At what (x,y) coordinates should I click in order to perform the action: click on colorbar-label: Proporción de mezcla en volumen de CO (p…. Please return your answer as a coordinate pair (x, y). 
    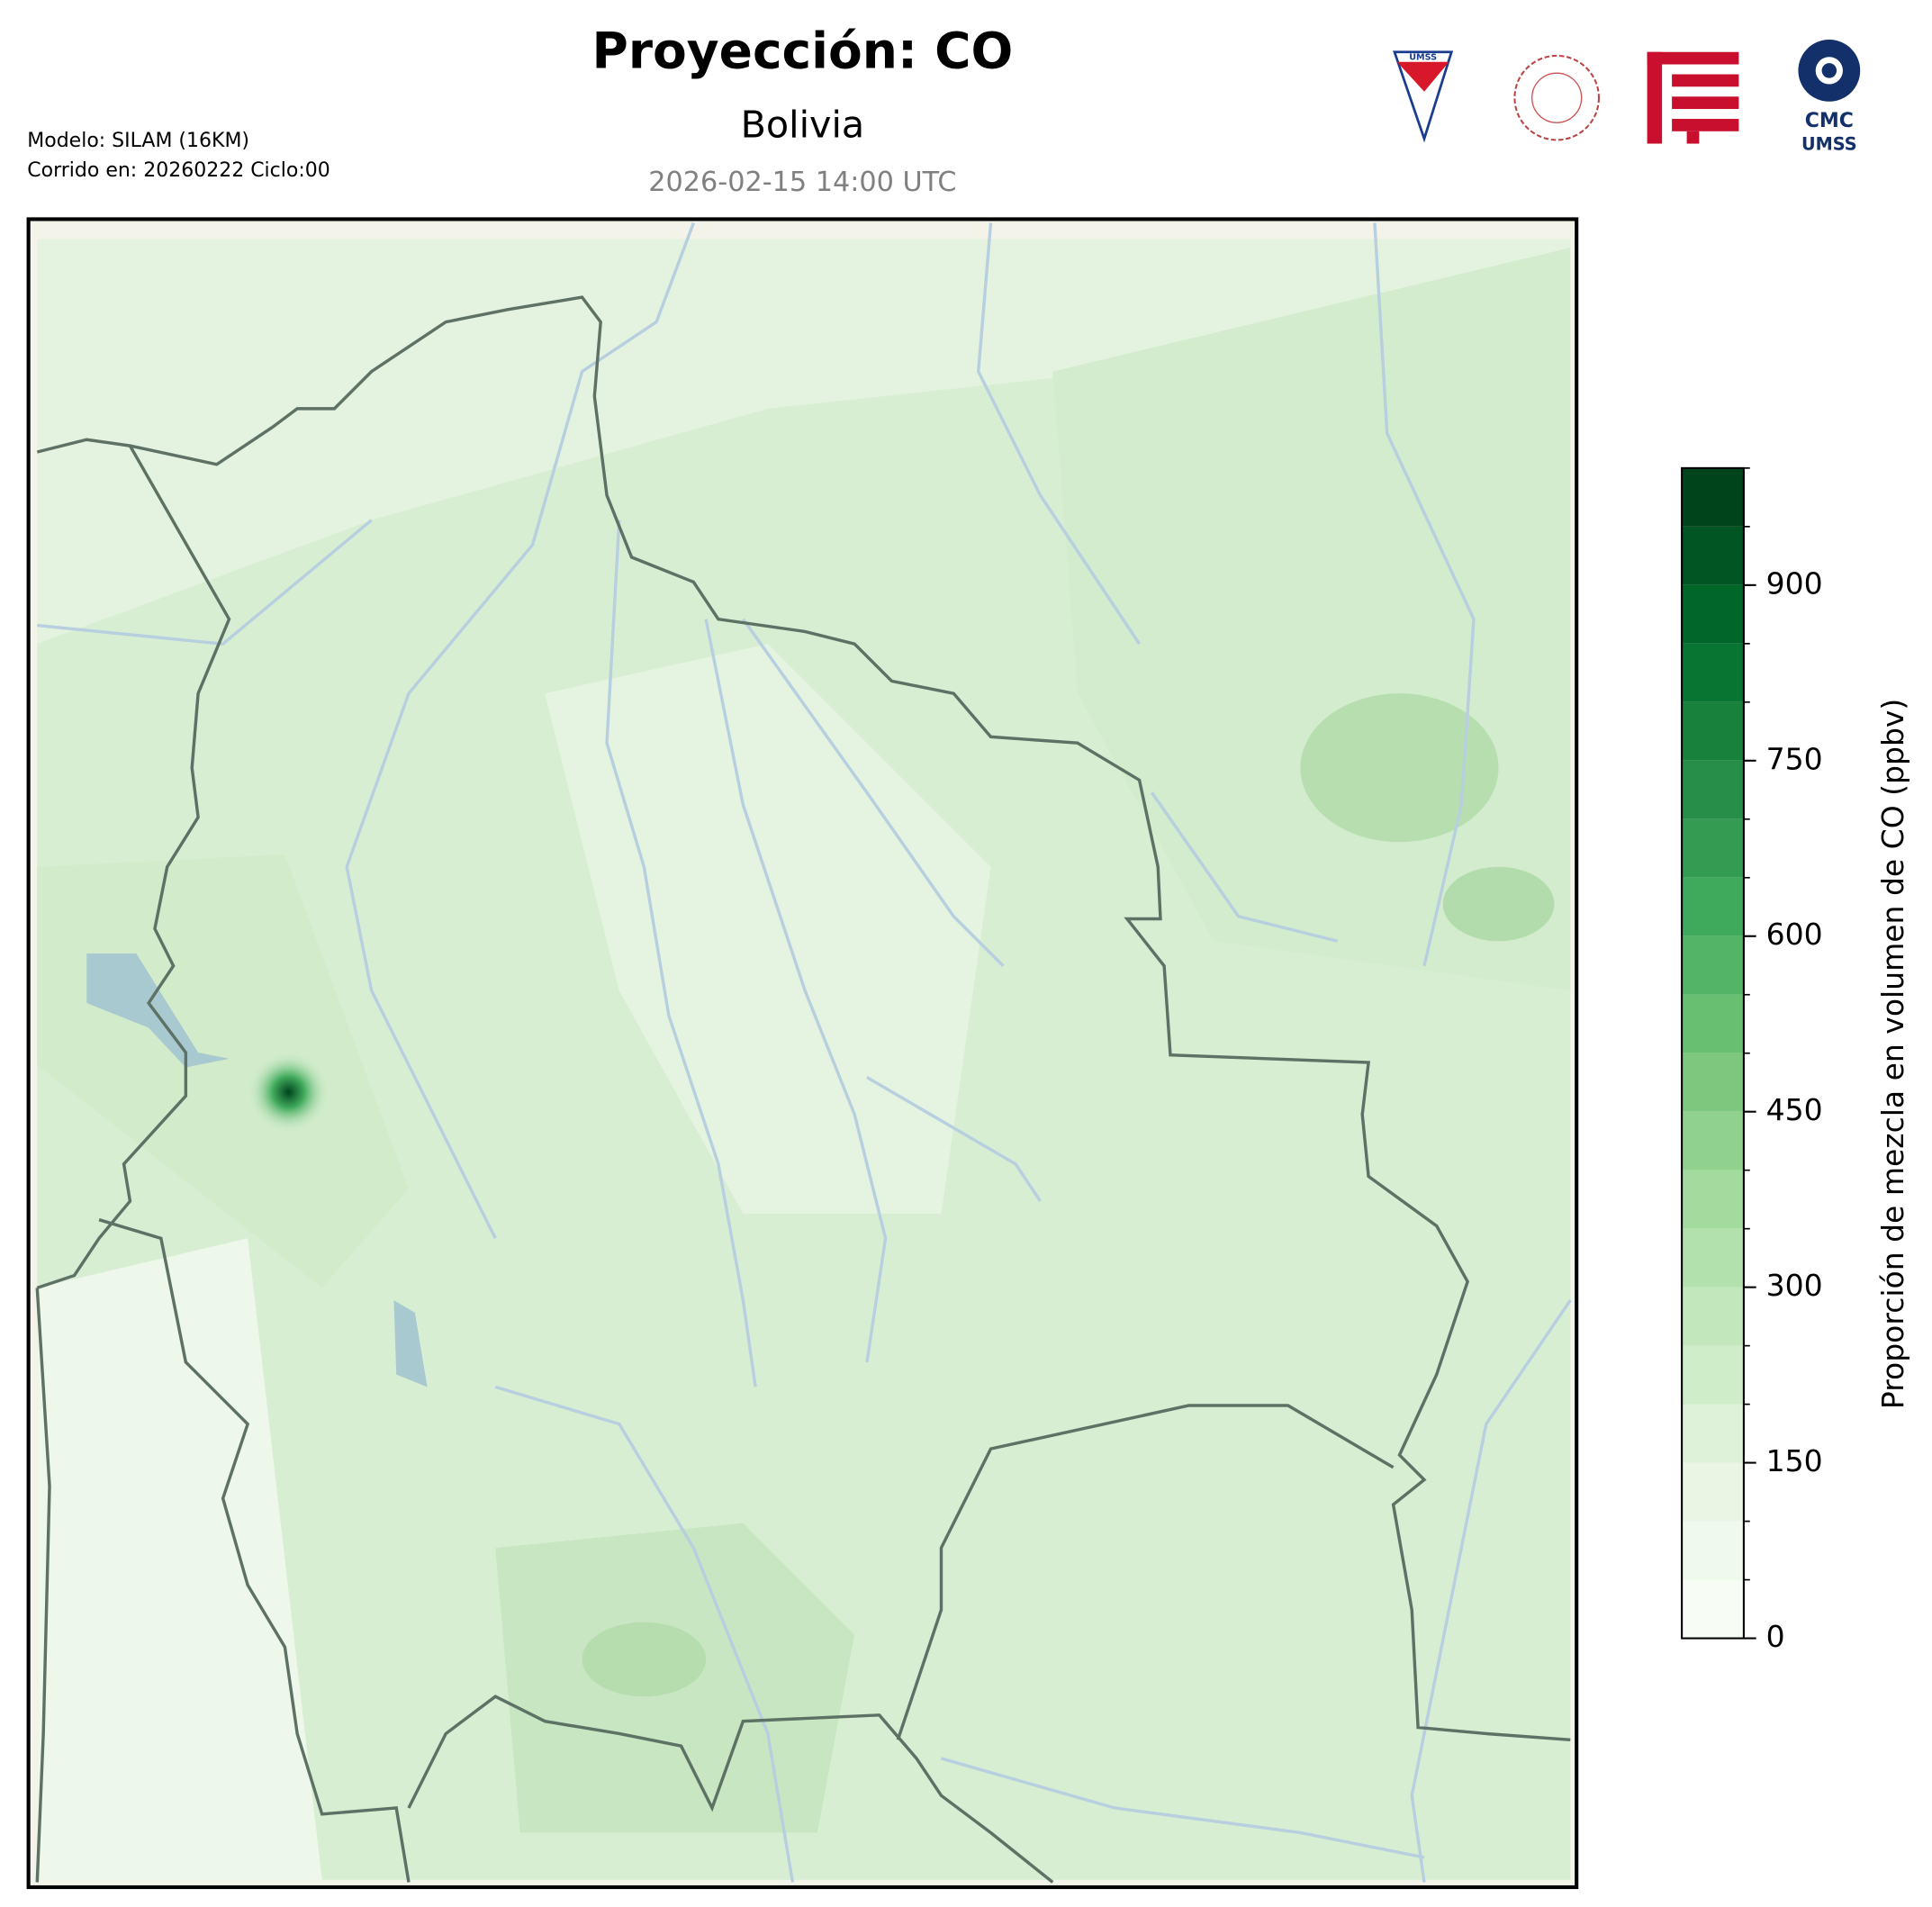
    Looking at the image, I should click on (1892, 1054).